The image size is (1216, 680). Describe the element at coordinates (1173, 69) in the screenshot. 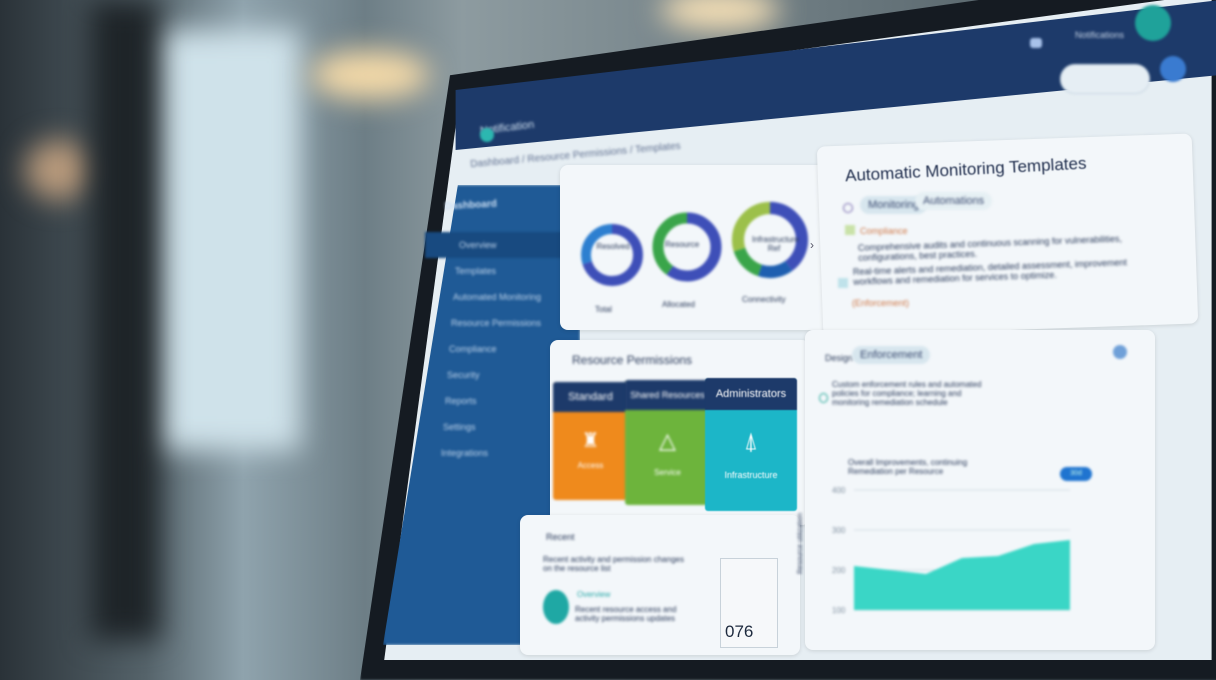

I see `user-icon` at that location.